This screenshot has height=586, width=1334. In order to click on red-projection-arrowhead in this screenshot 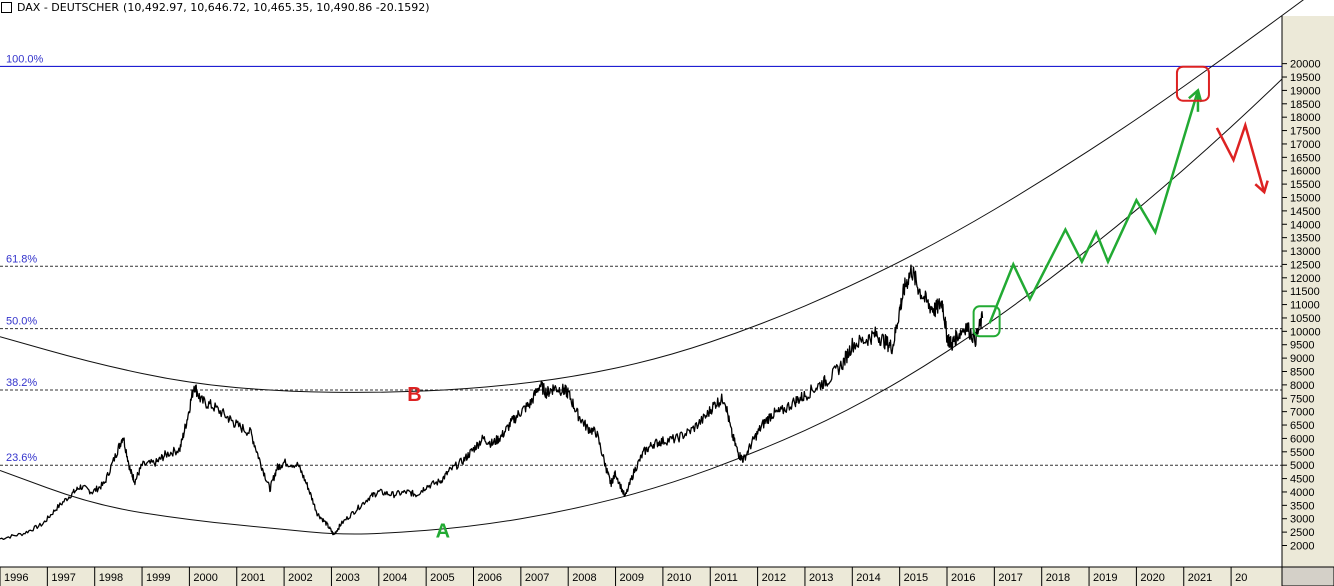, I will do `click(1261, 187)`.